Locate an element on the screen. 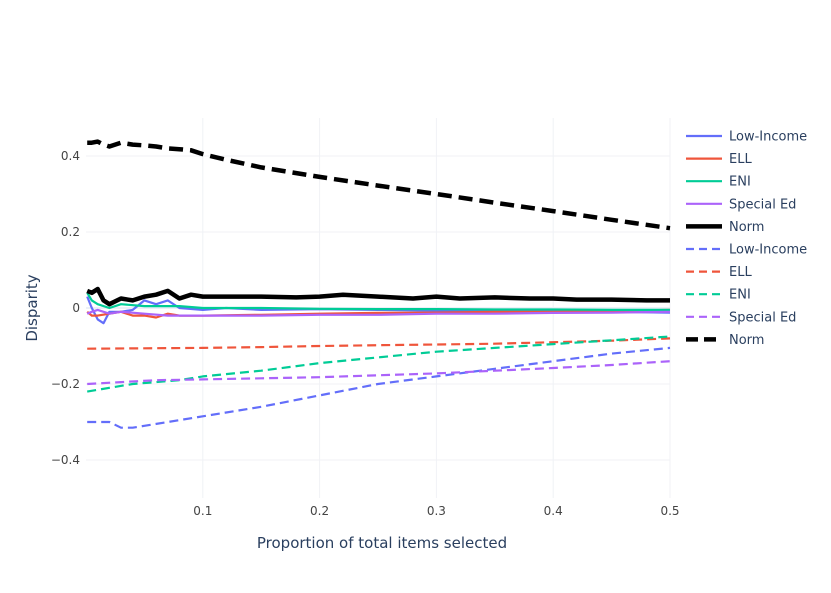  legend-item-2: ENI is located at coordinates (718, 182).